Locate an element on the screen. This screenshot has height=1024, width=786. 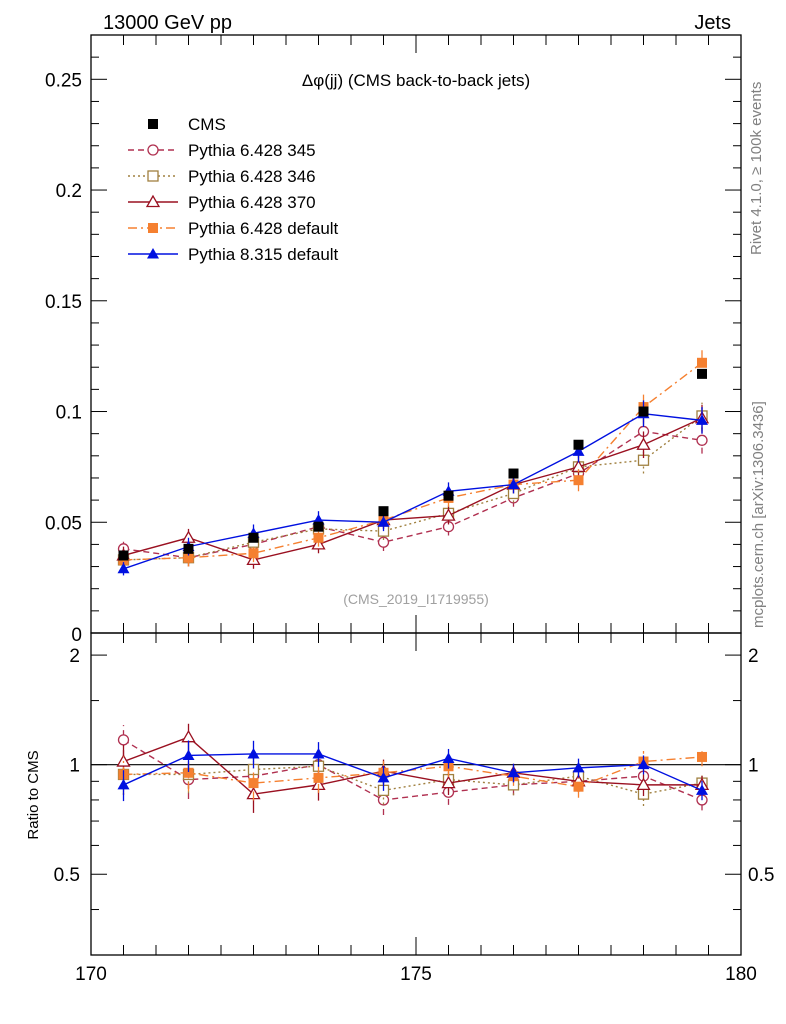
chart-title: Δφ(jj) (CMS back-to-back jets) is located at coordinates (416, 80).